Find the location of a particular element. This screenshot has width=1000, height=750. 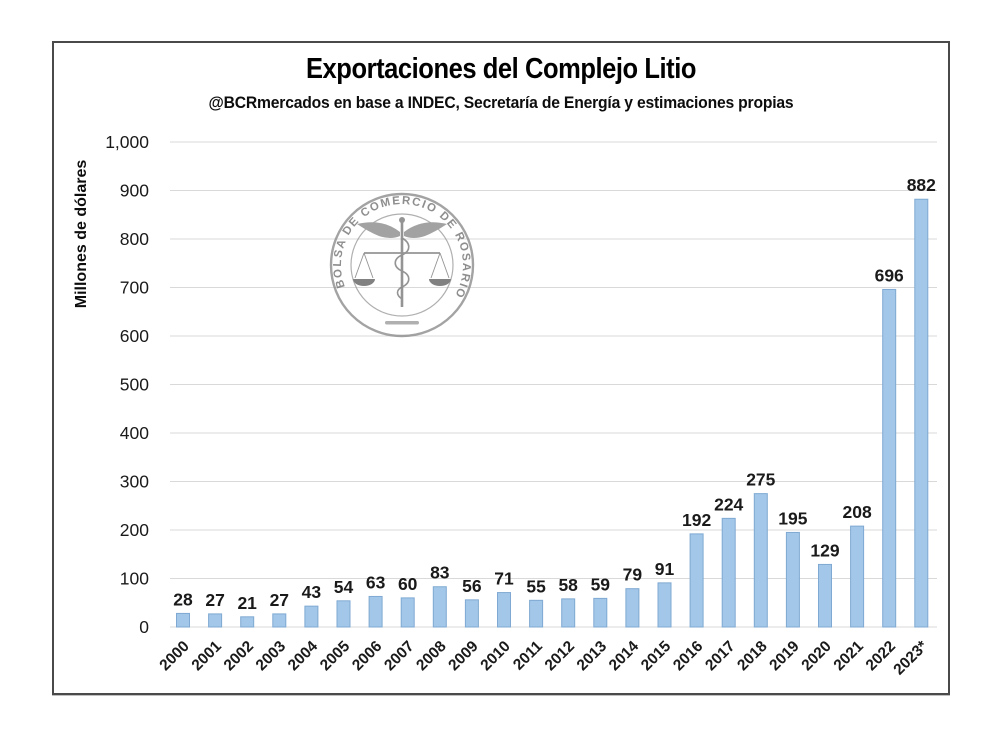

bar-2001 is located at coordinates (215, 620).